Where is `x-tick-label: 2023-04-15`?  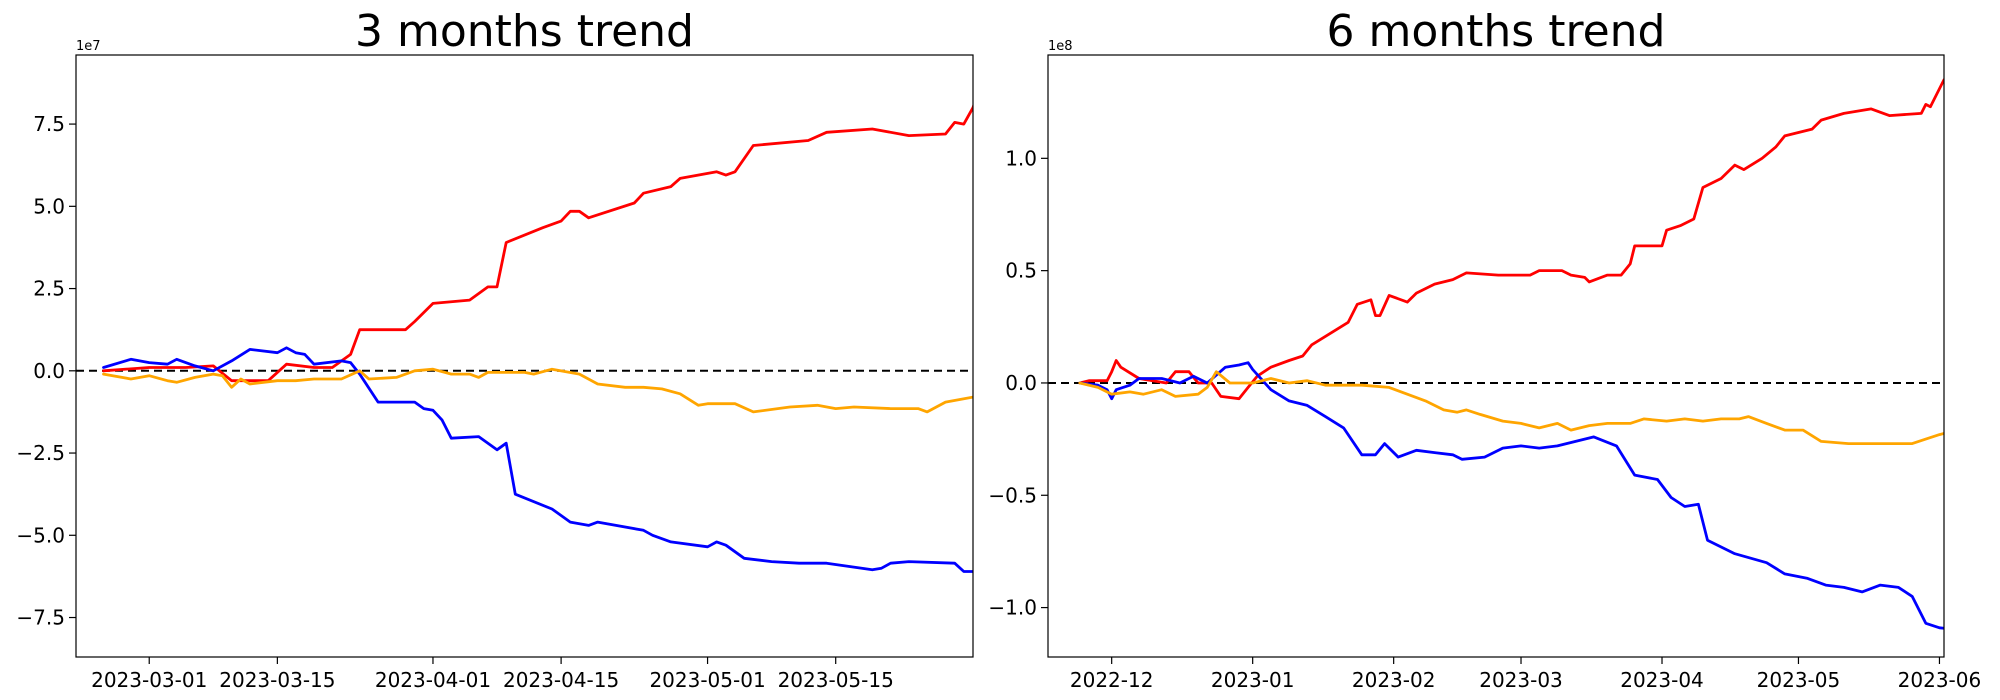
x-tick-label: 2023-04-15 is located at coordinates (561, 680).